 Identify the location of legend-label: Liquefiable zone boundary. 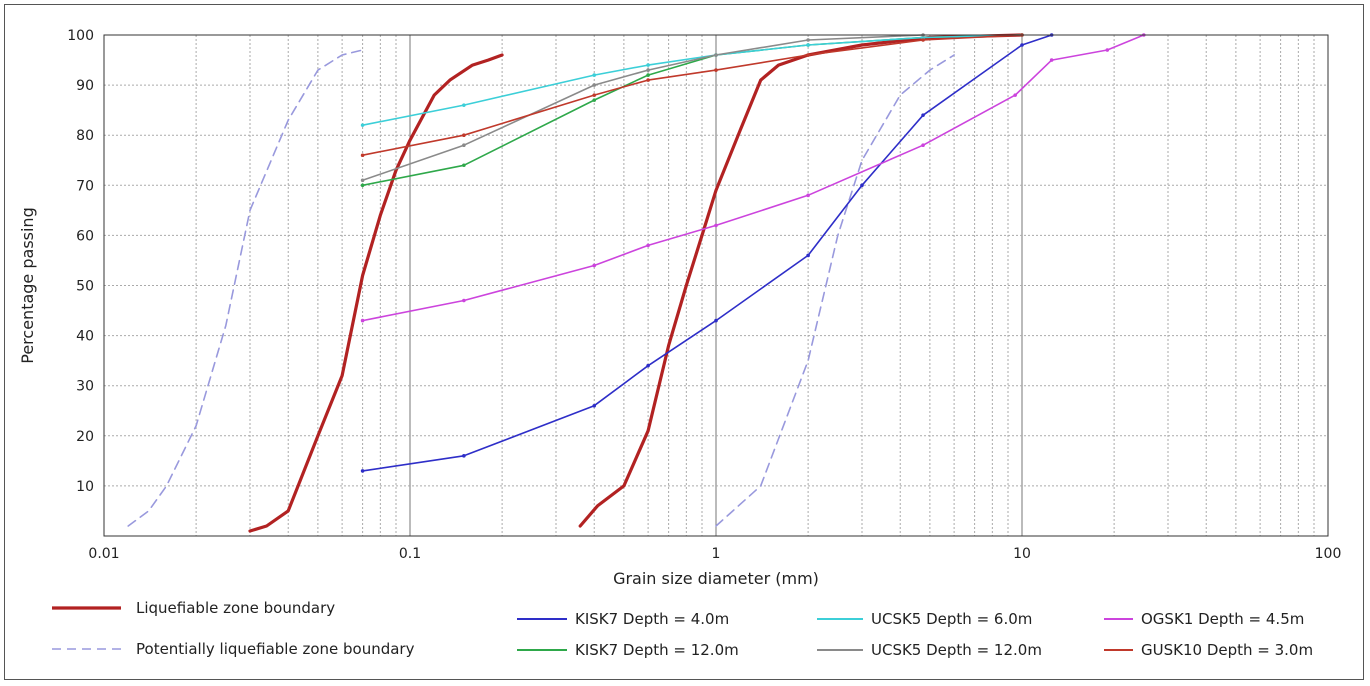
(235, 608).